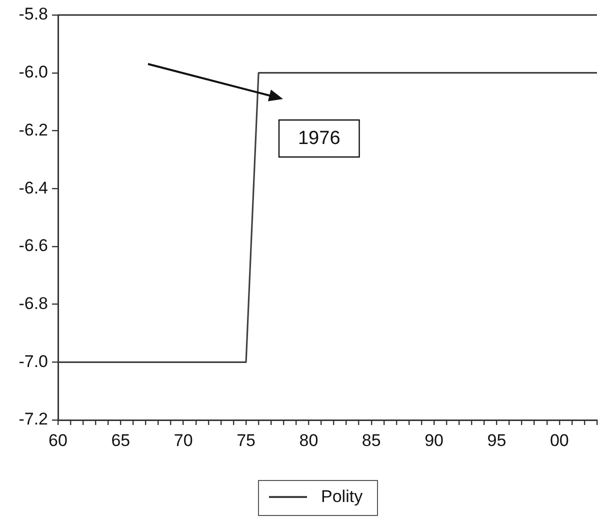 This screenshot has width=603, height=518. Describe the element at coordinates (319, 139) in the screenshot. I see `annotation: 1976` at that location.